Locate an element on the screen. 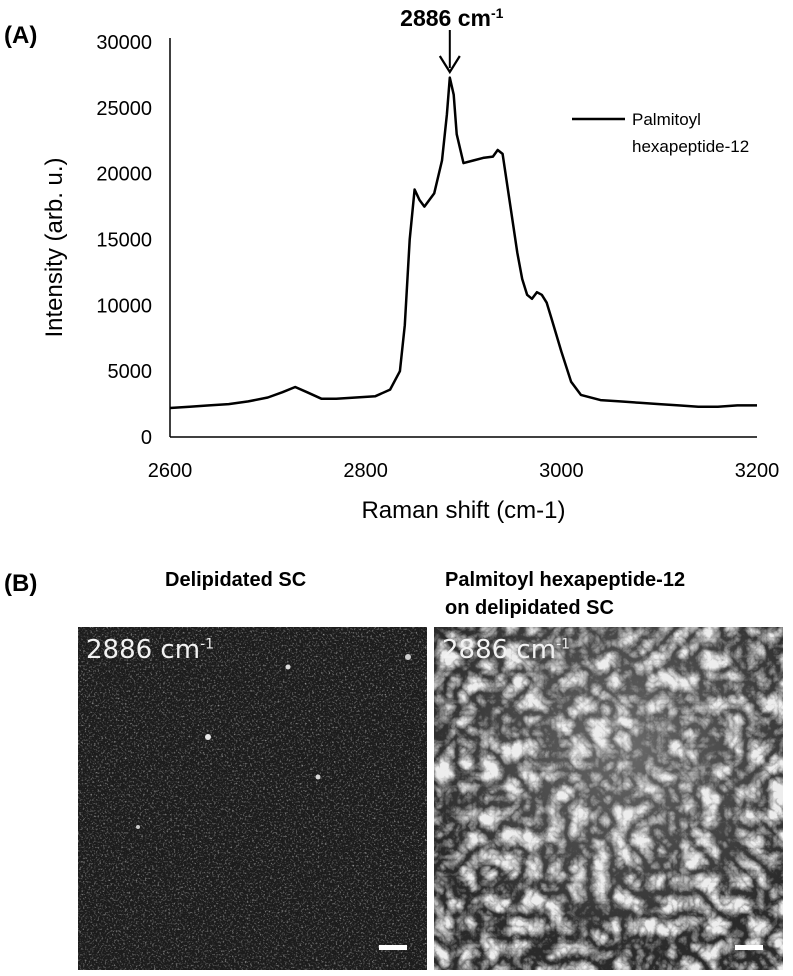  panel-a-label: (A) is located at coordinates (21, 35).